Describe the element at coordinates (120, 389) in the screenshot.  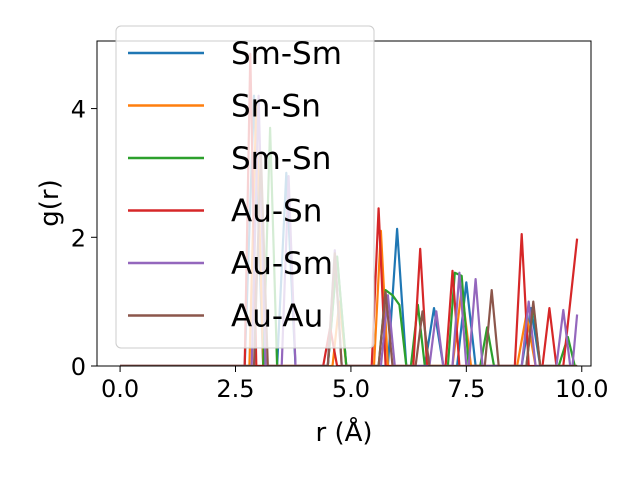
I see `x-tick-label: 0.0` at that location.